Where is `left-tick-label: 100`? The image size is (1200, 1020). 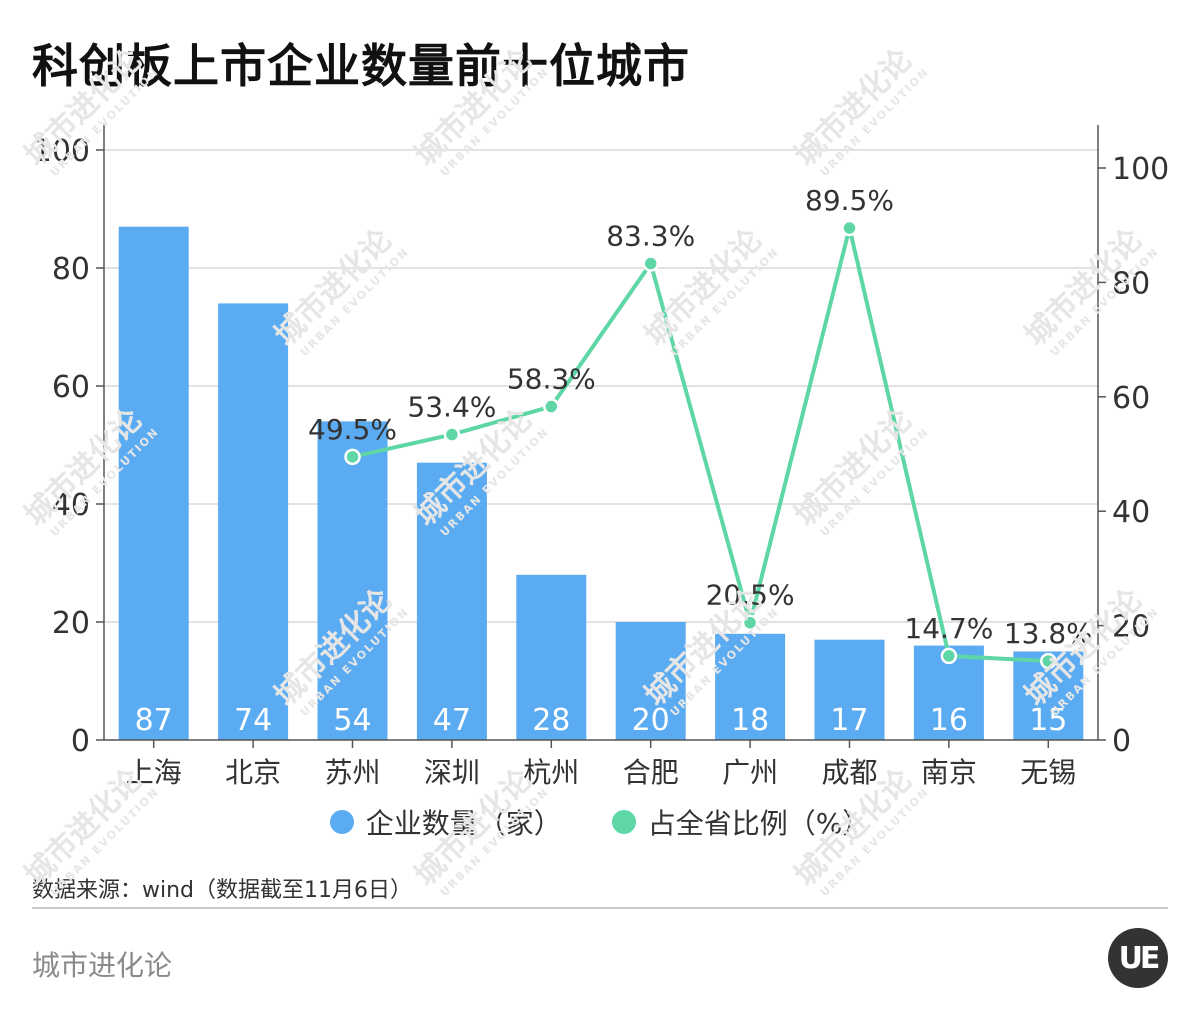 left-tick-label: 100 is located at coordinates (61, 151).